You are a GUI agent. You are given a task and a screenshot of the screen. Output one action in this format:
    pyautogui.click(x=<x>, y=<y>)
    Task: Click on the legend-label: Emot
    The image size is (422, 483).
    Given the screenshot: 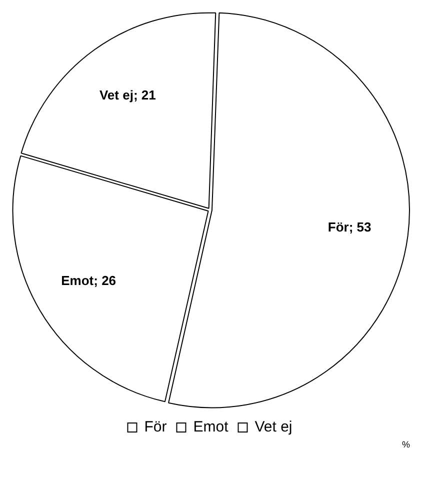 What is the action you would take?
    pyautogui.click(x=211, y=427)
    